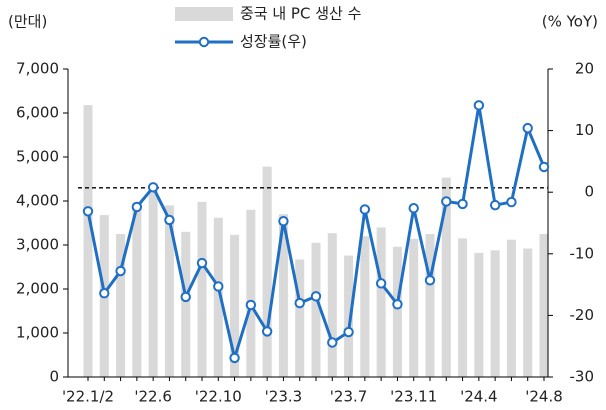 Image resolution: width=606 pixels, height=410 pixels. What do you see at coordinates (37, 245) in the screenshot?
I see `y-tick-label: 3,000` at bounding box center [37, 245].